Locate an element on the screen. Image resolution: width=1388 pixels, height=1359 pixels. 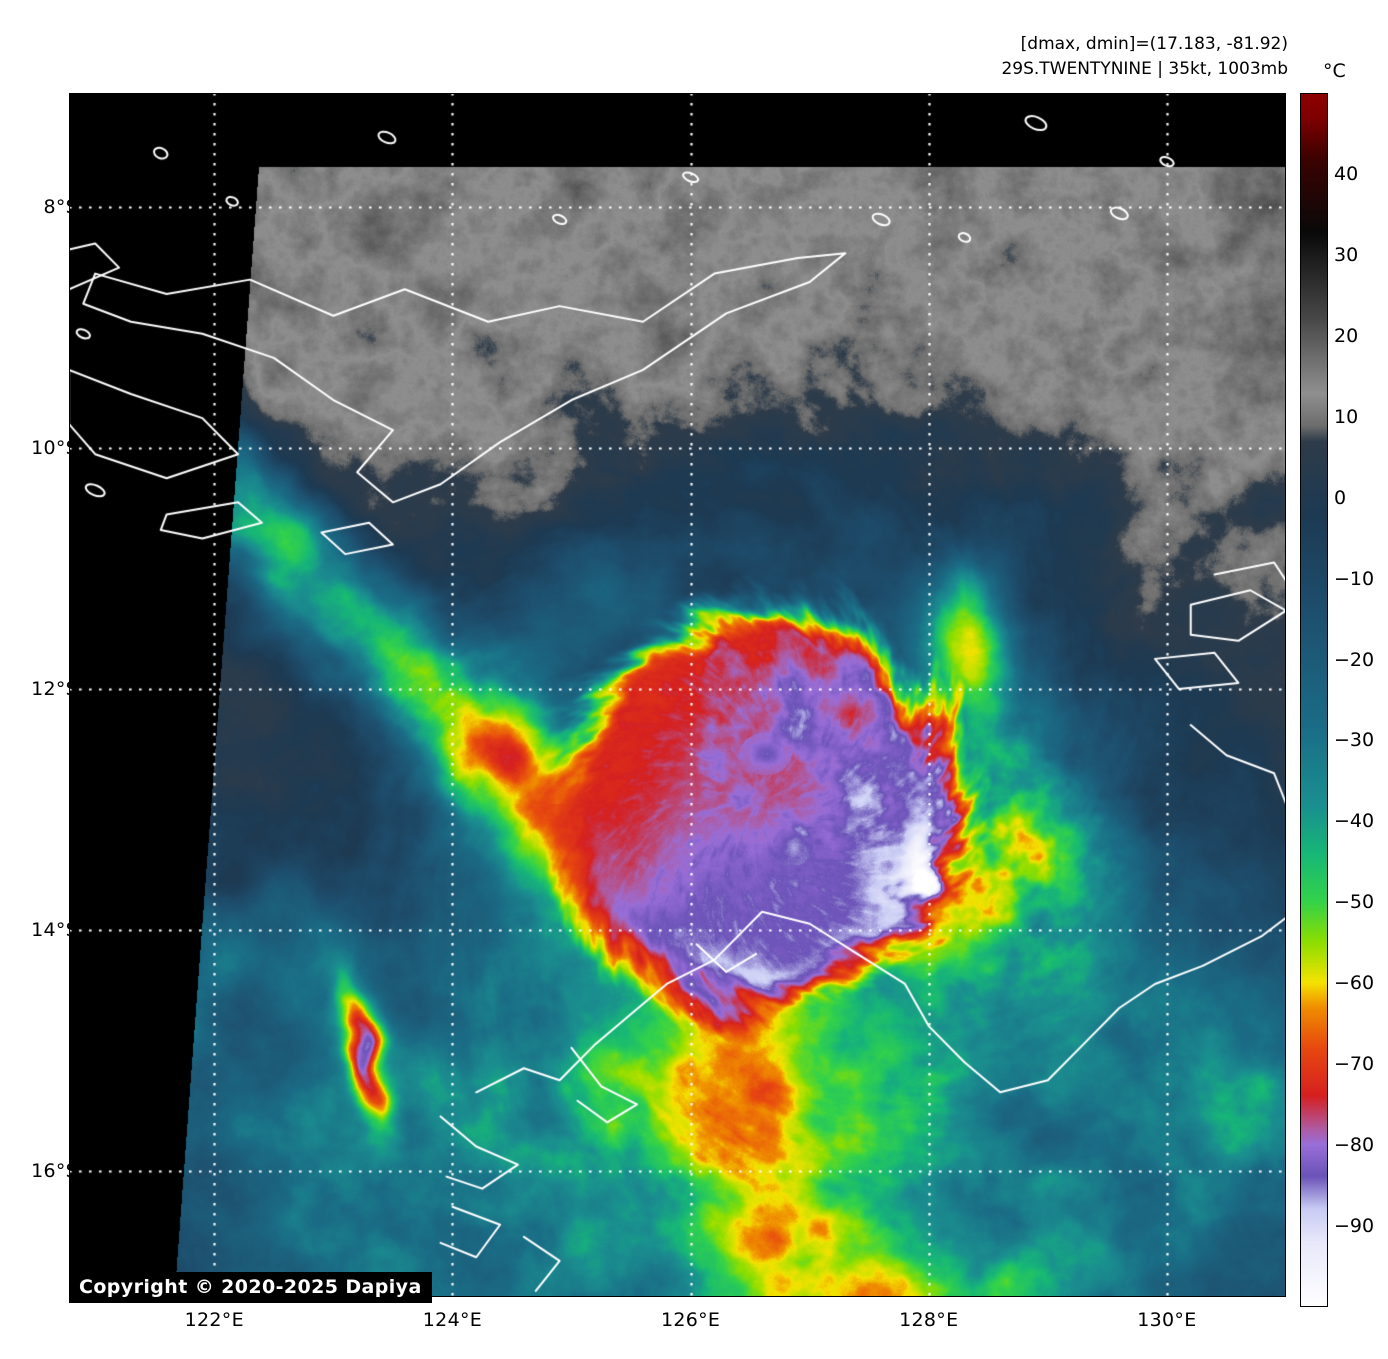
latitude-tick: 8°S is located at coordinates (60, 207).